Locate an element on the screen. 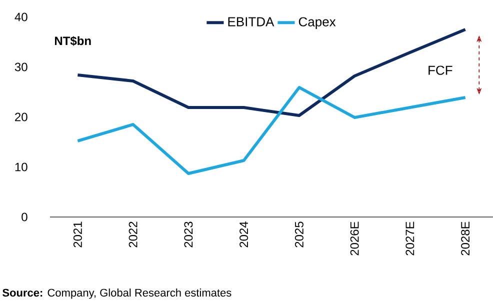 The image size is (493, 302). x-tick-label: 2022 is located at coordinates (133, 235).